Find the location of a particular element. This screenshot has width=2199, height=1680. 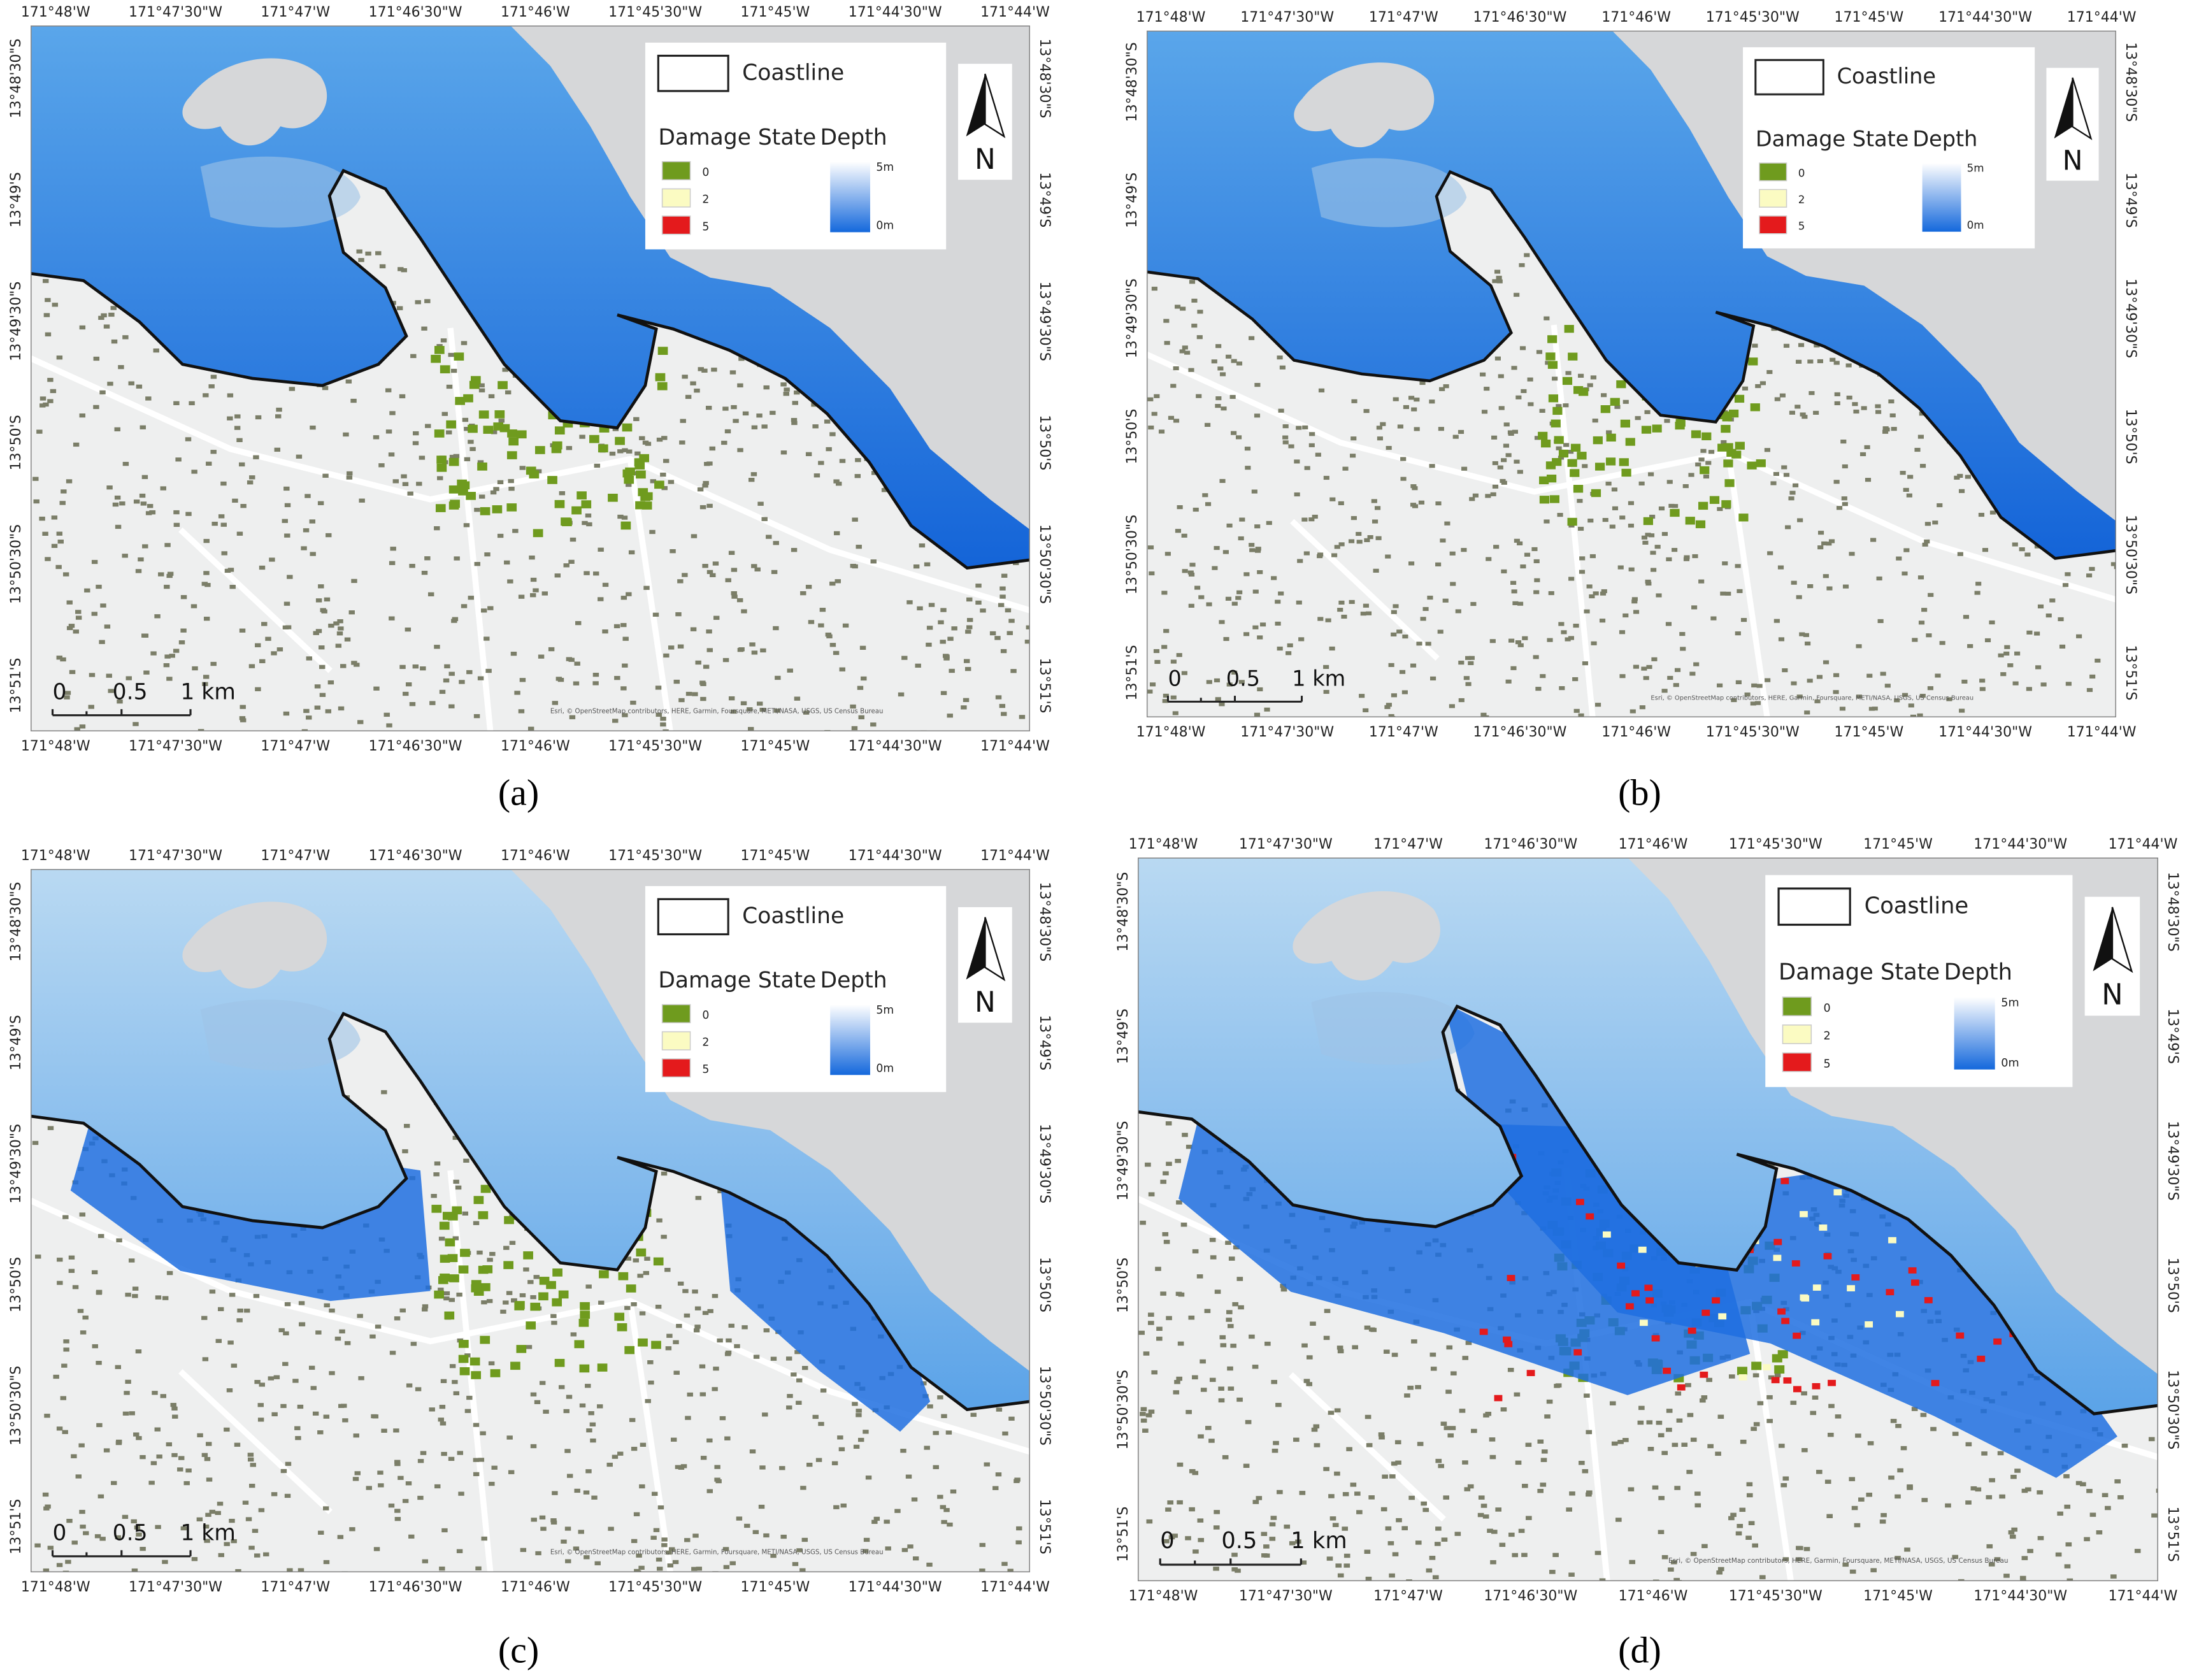

legend-label: 0 is located at coordinates (705, 1015).